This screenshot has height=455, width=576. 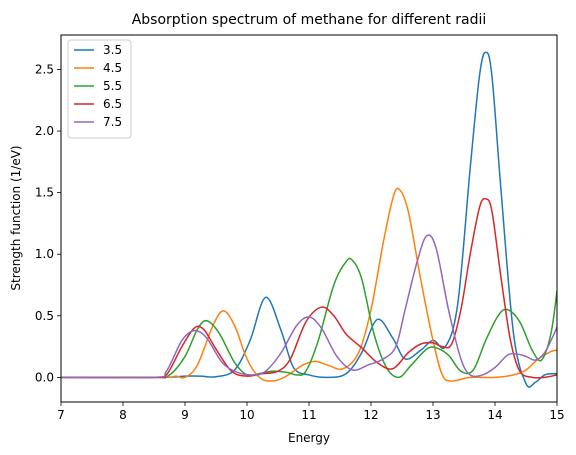 I want to click on x-tick-label: 9, so click(x=185, y=415).